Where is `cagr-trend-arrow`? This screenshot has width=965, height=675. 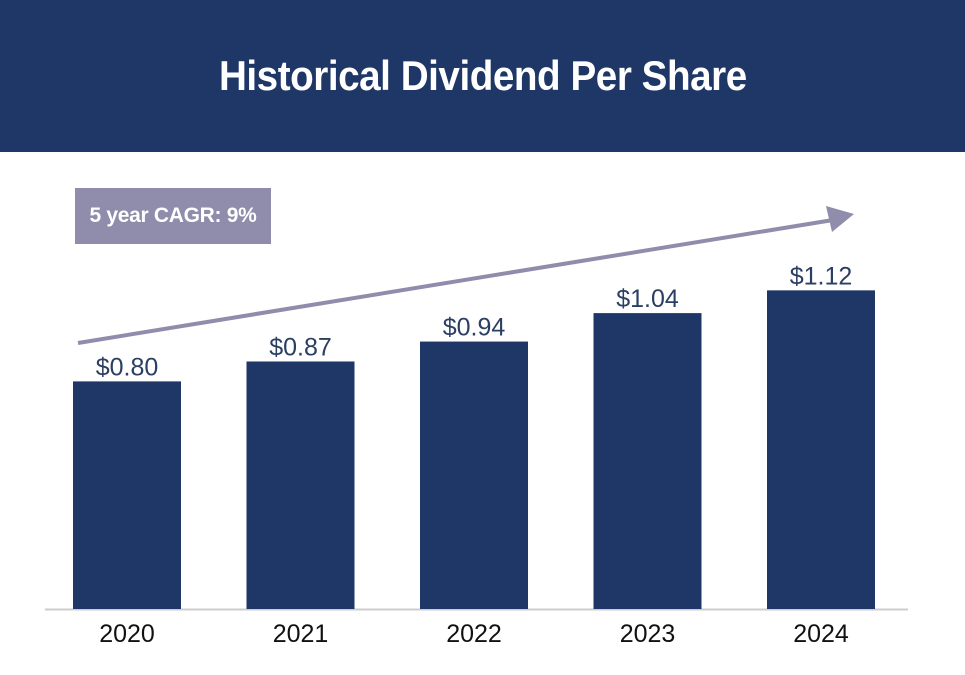
cagr-trend-arrow is located at coordinates (455, 281).